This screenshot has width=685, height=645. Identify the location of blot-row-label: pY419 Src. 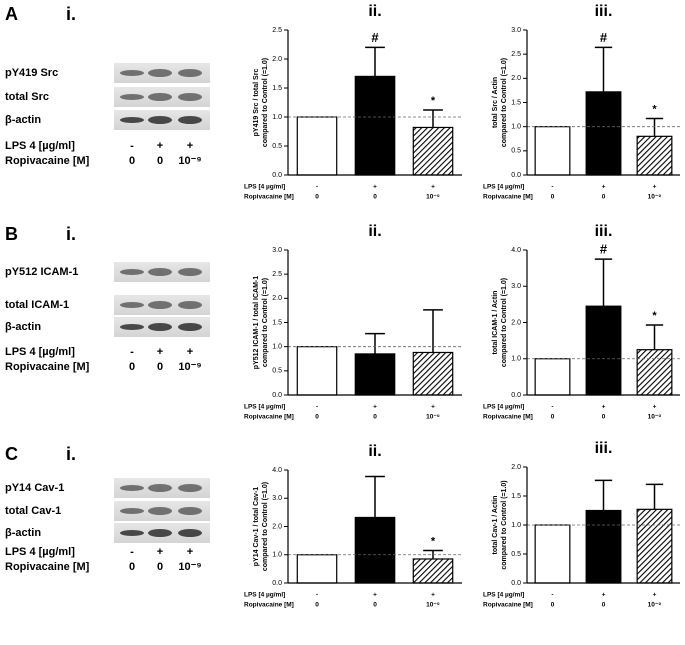
(31, 73).